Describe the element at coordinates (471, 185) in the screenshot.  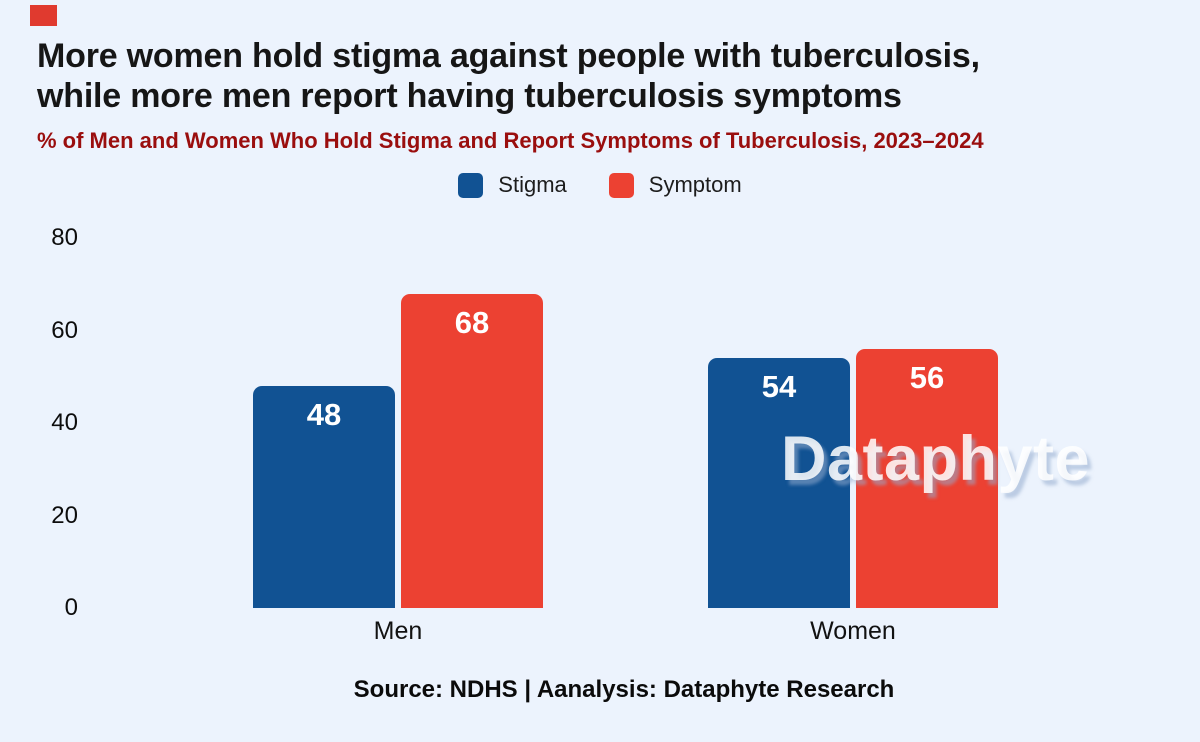
I see `legend-swatch-stigma` at that location.